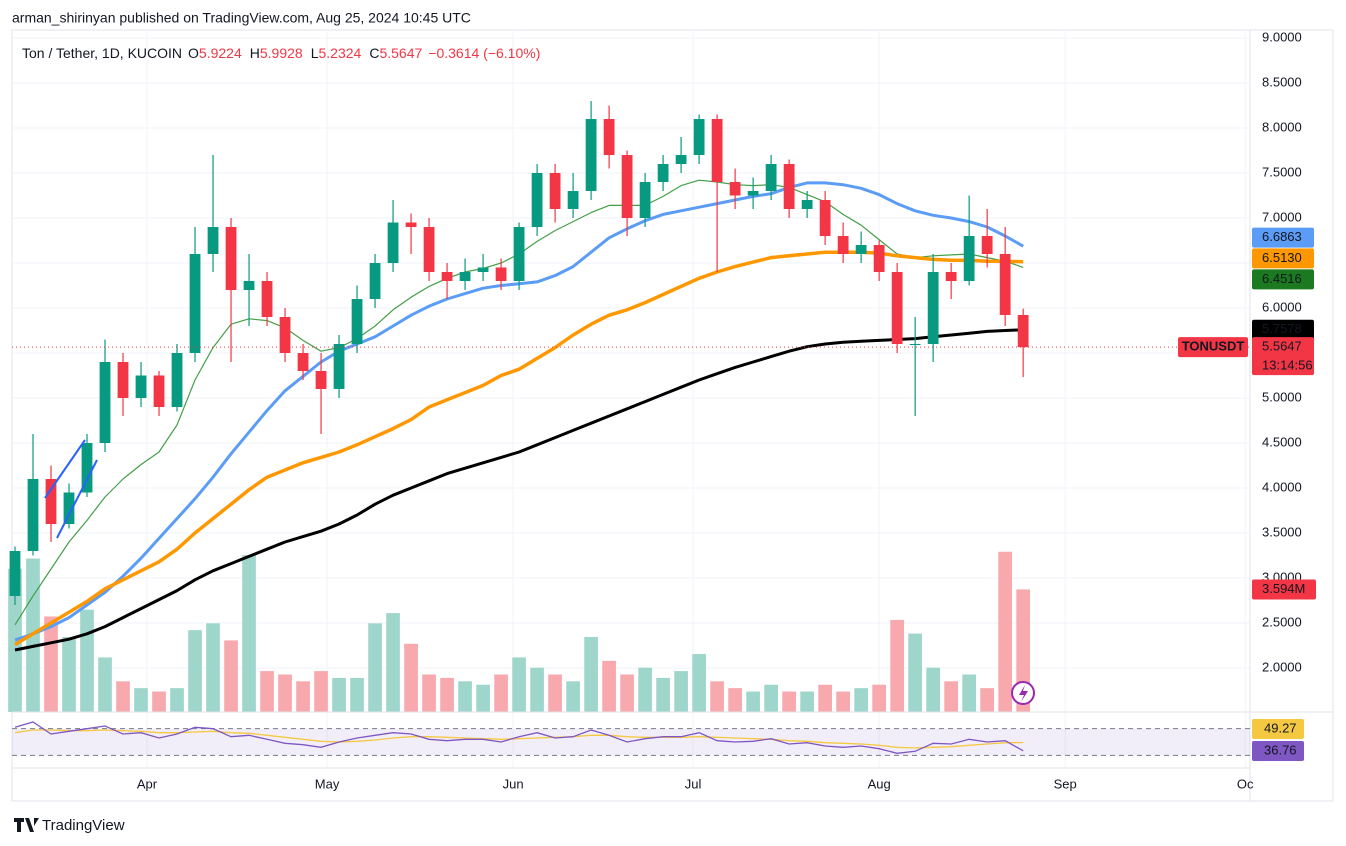 The width and height of the screenshot is (1346, 846). I want to click on rsi-label: 49.27, so click(1280, 727).